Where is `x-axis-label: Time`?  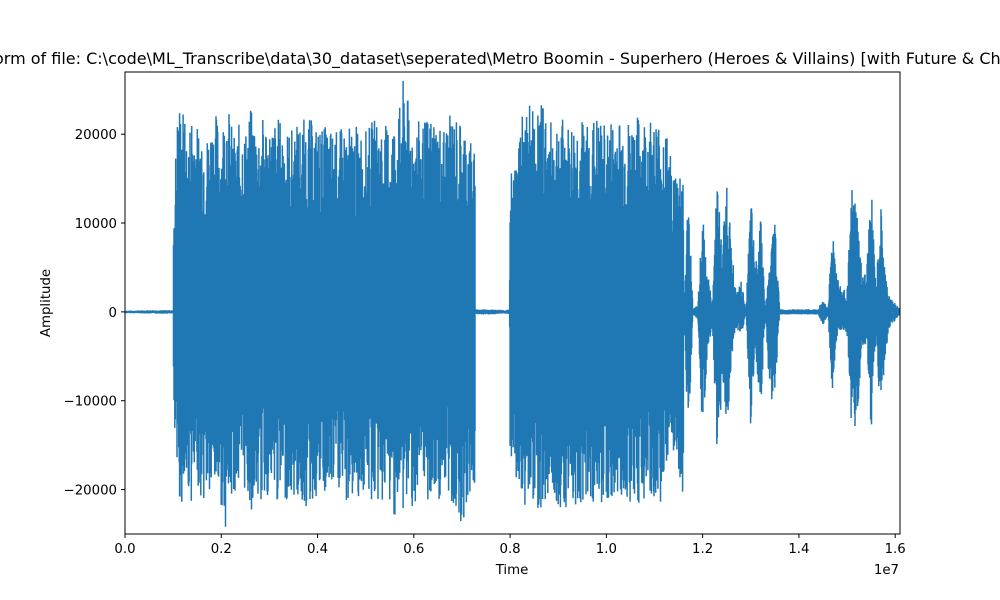 x-axis-label: Time is located at coordinates (512, 570).